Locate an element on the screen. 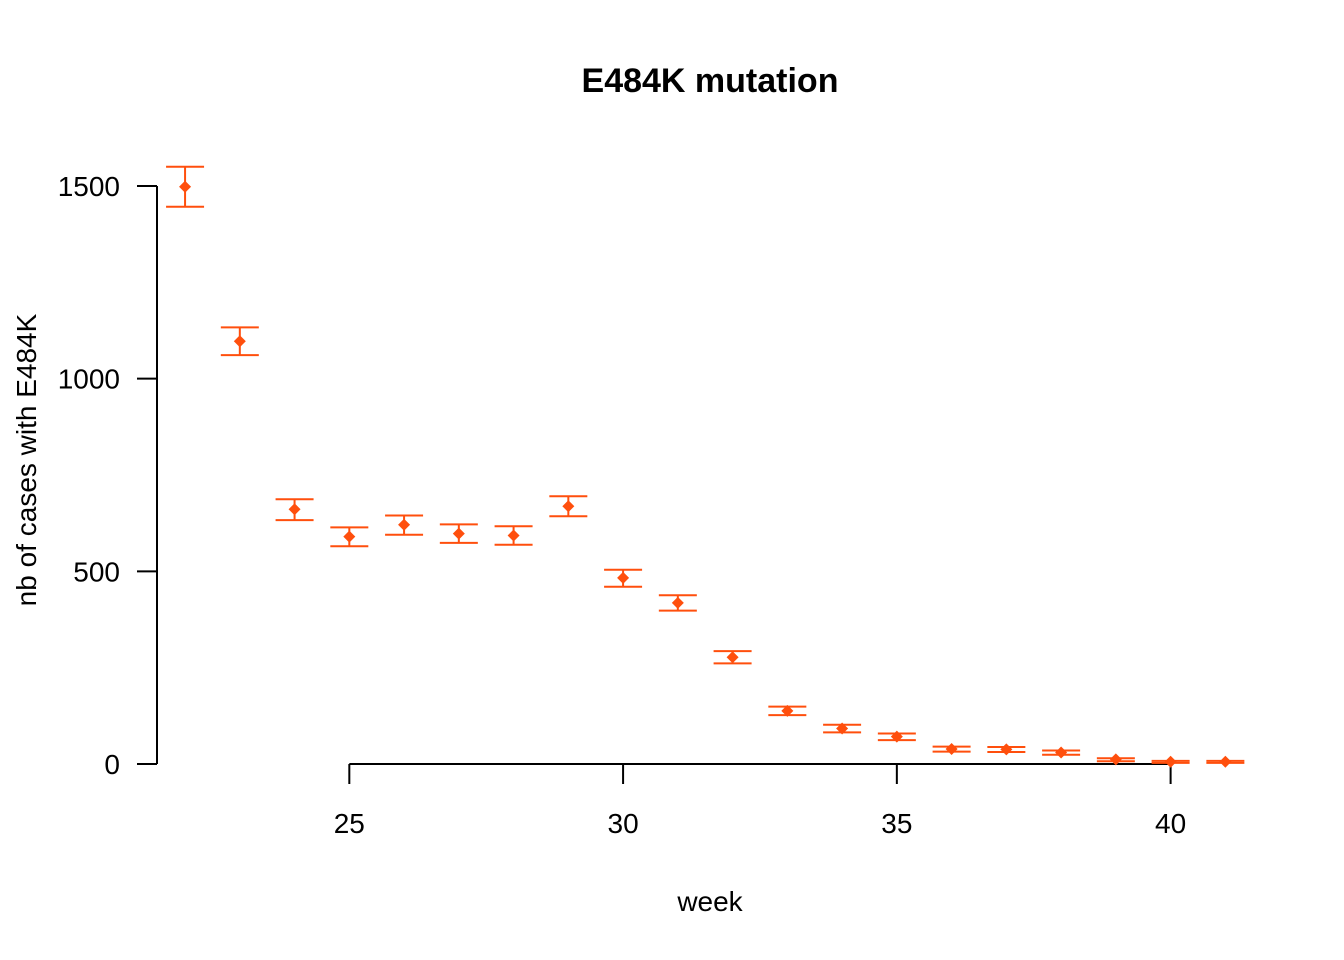  x-tick-label: 25 is located at coordinates (349, 823).